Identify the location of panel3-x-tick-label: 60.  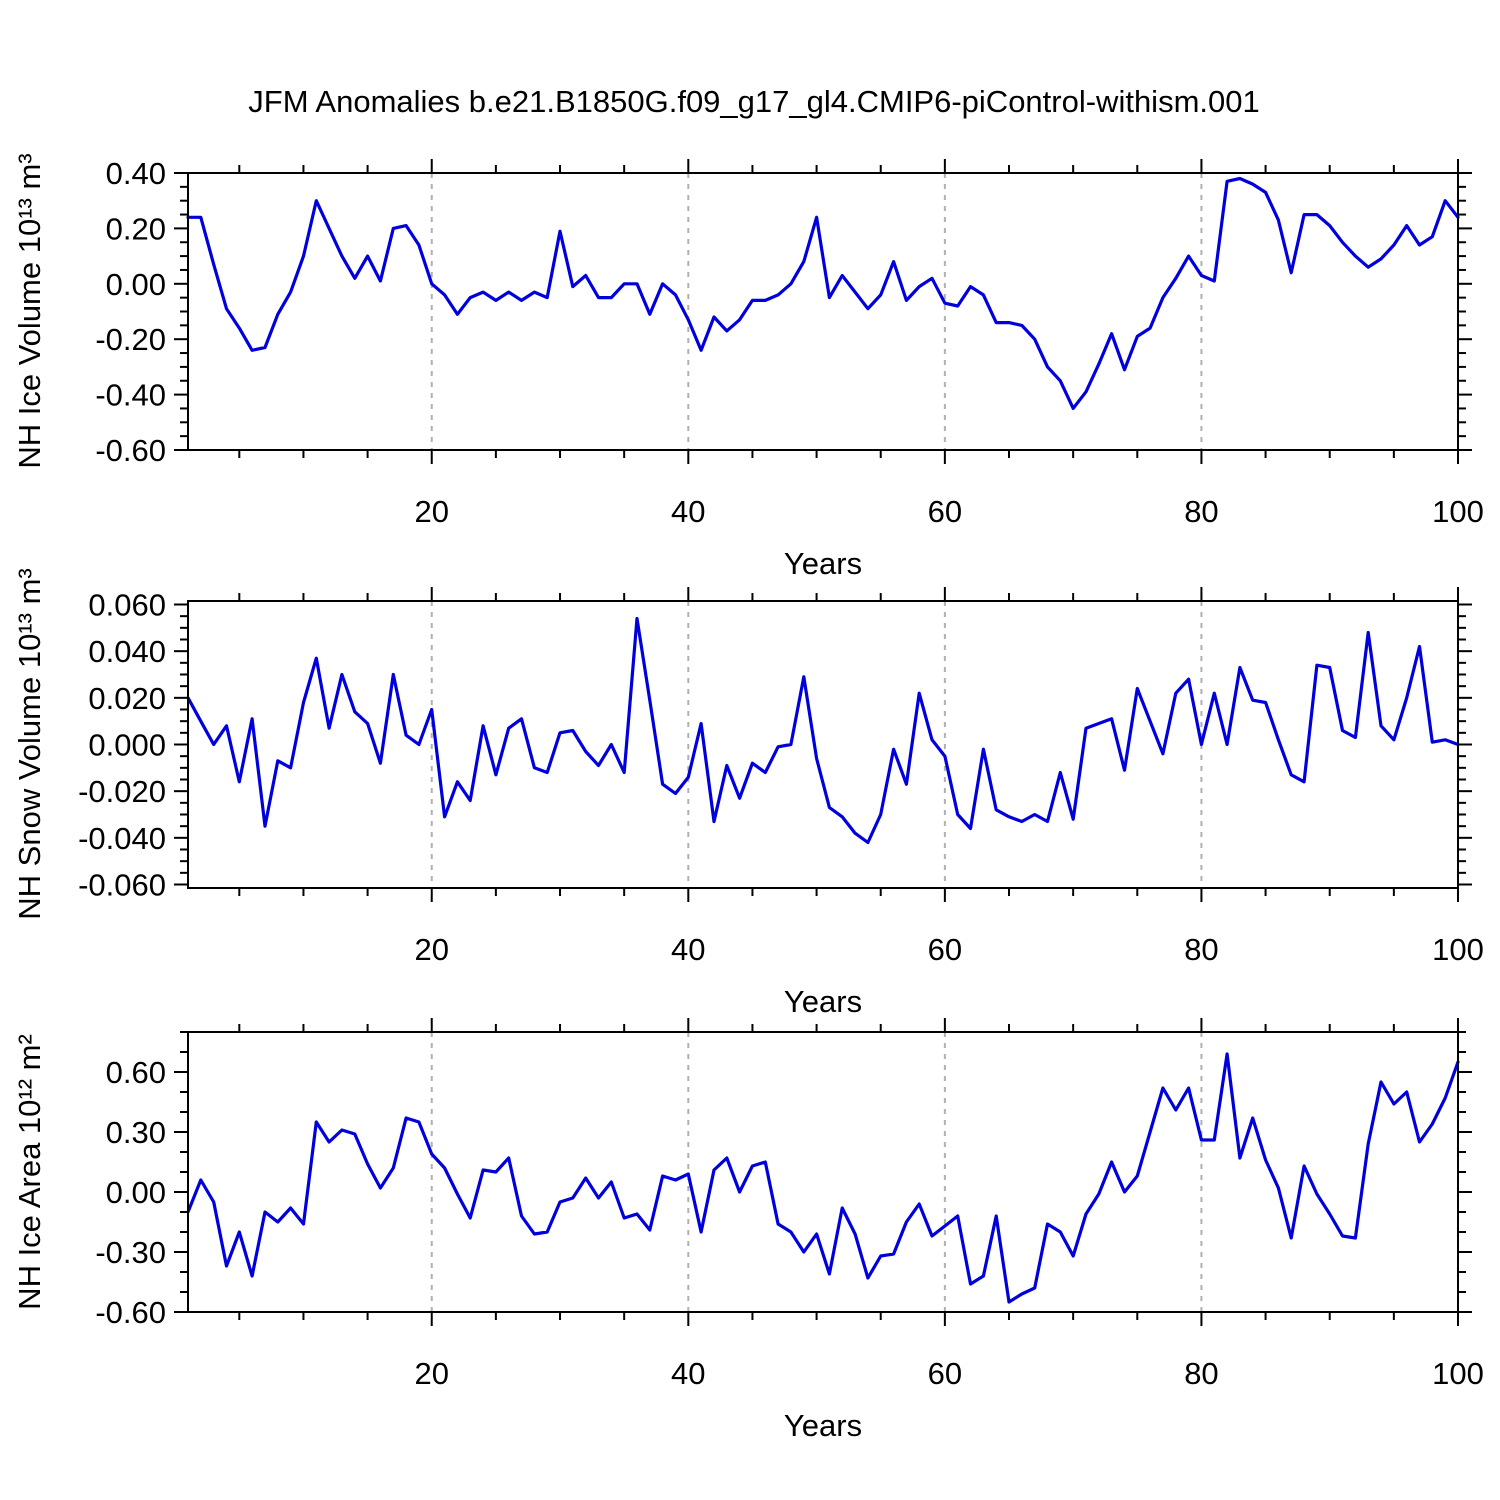
(945, 1373).